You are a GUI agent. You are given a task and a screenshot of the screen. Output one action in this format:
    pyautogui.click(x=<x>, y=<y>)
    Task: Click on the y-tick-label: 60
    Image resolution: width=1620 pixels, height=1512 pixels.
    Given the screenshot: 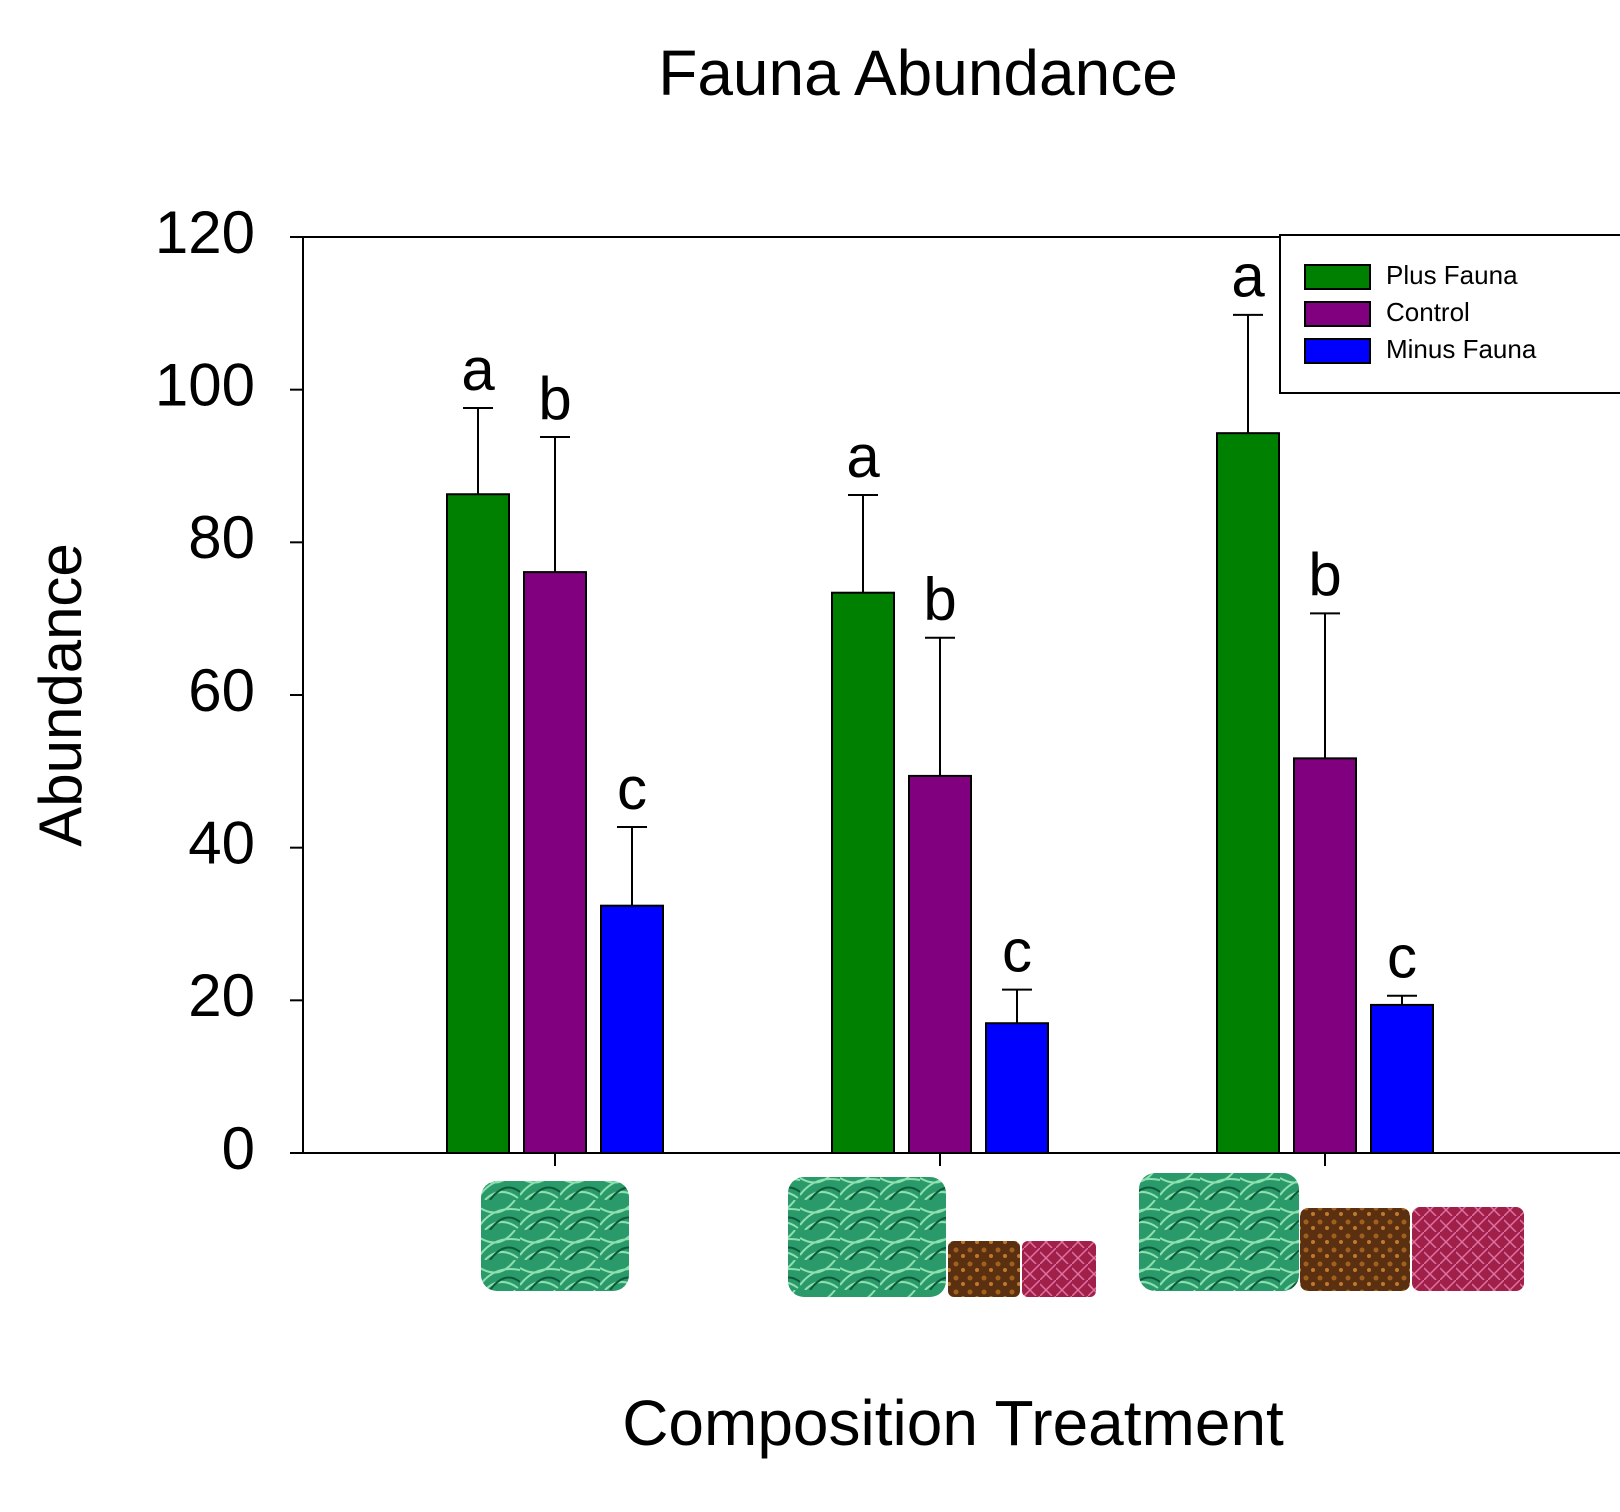 What is the action you would take?
    pyautogui.click(x=221, y=690)
    